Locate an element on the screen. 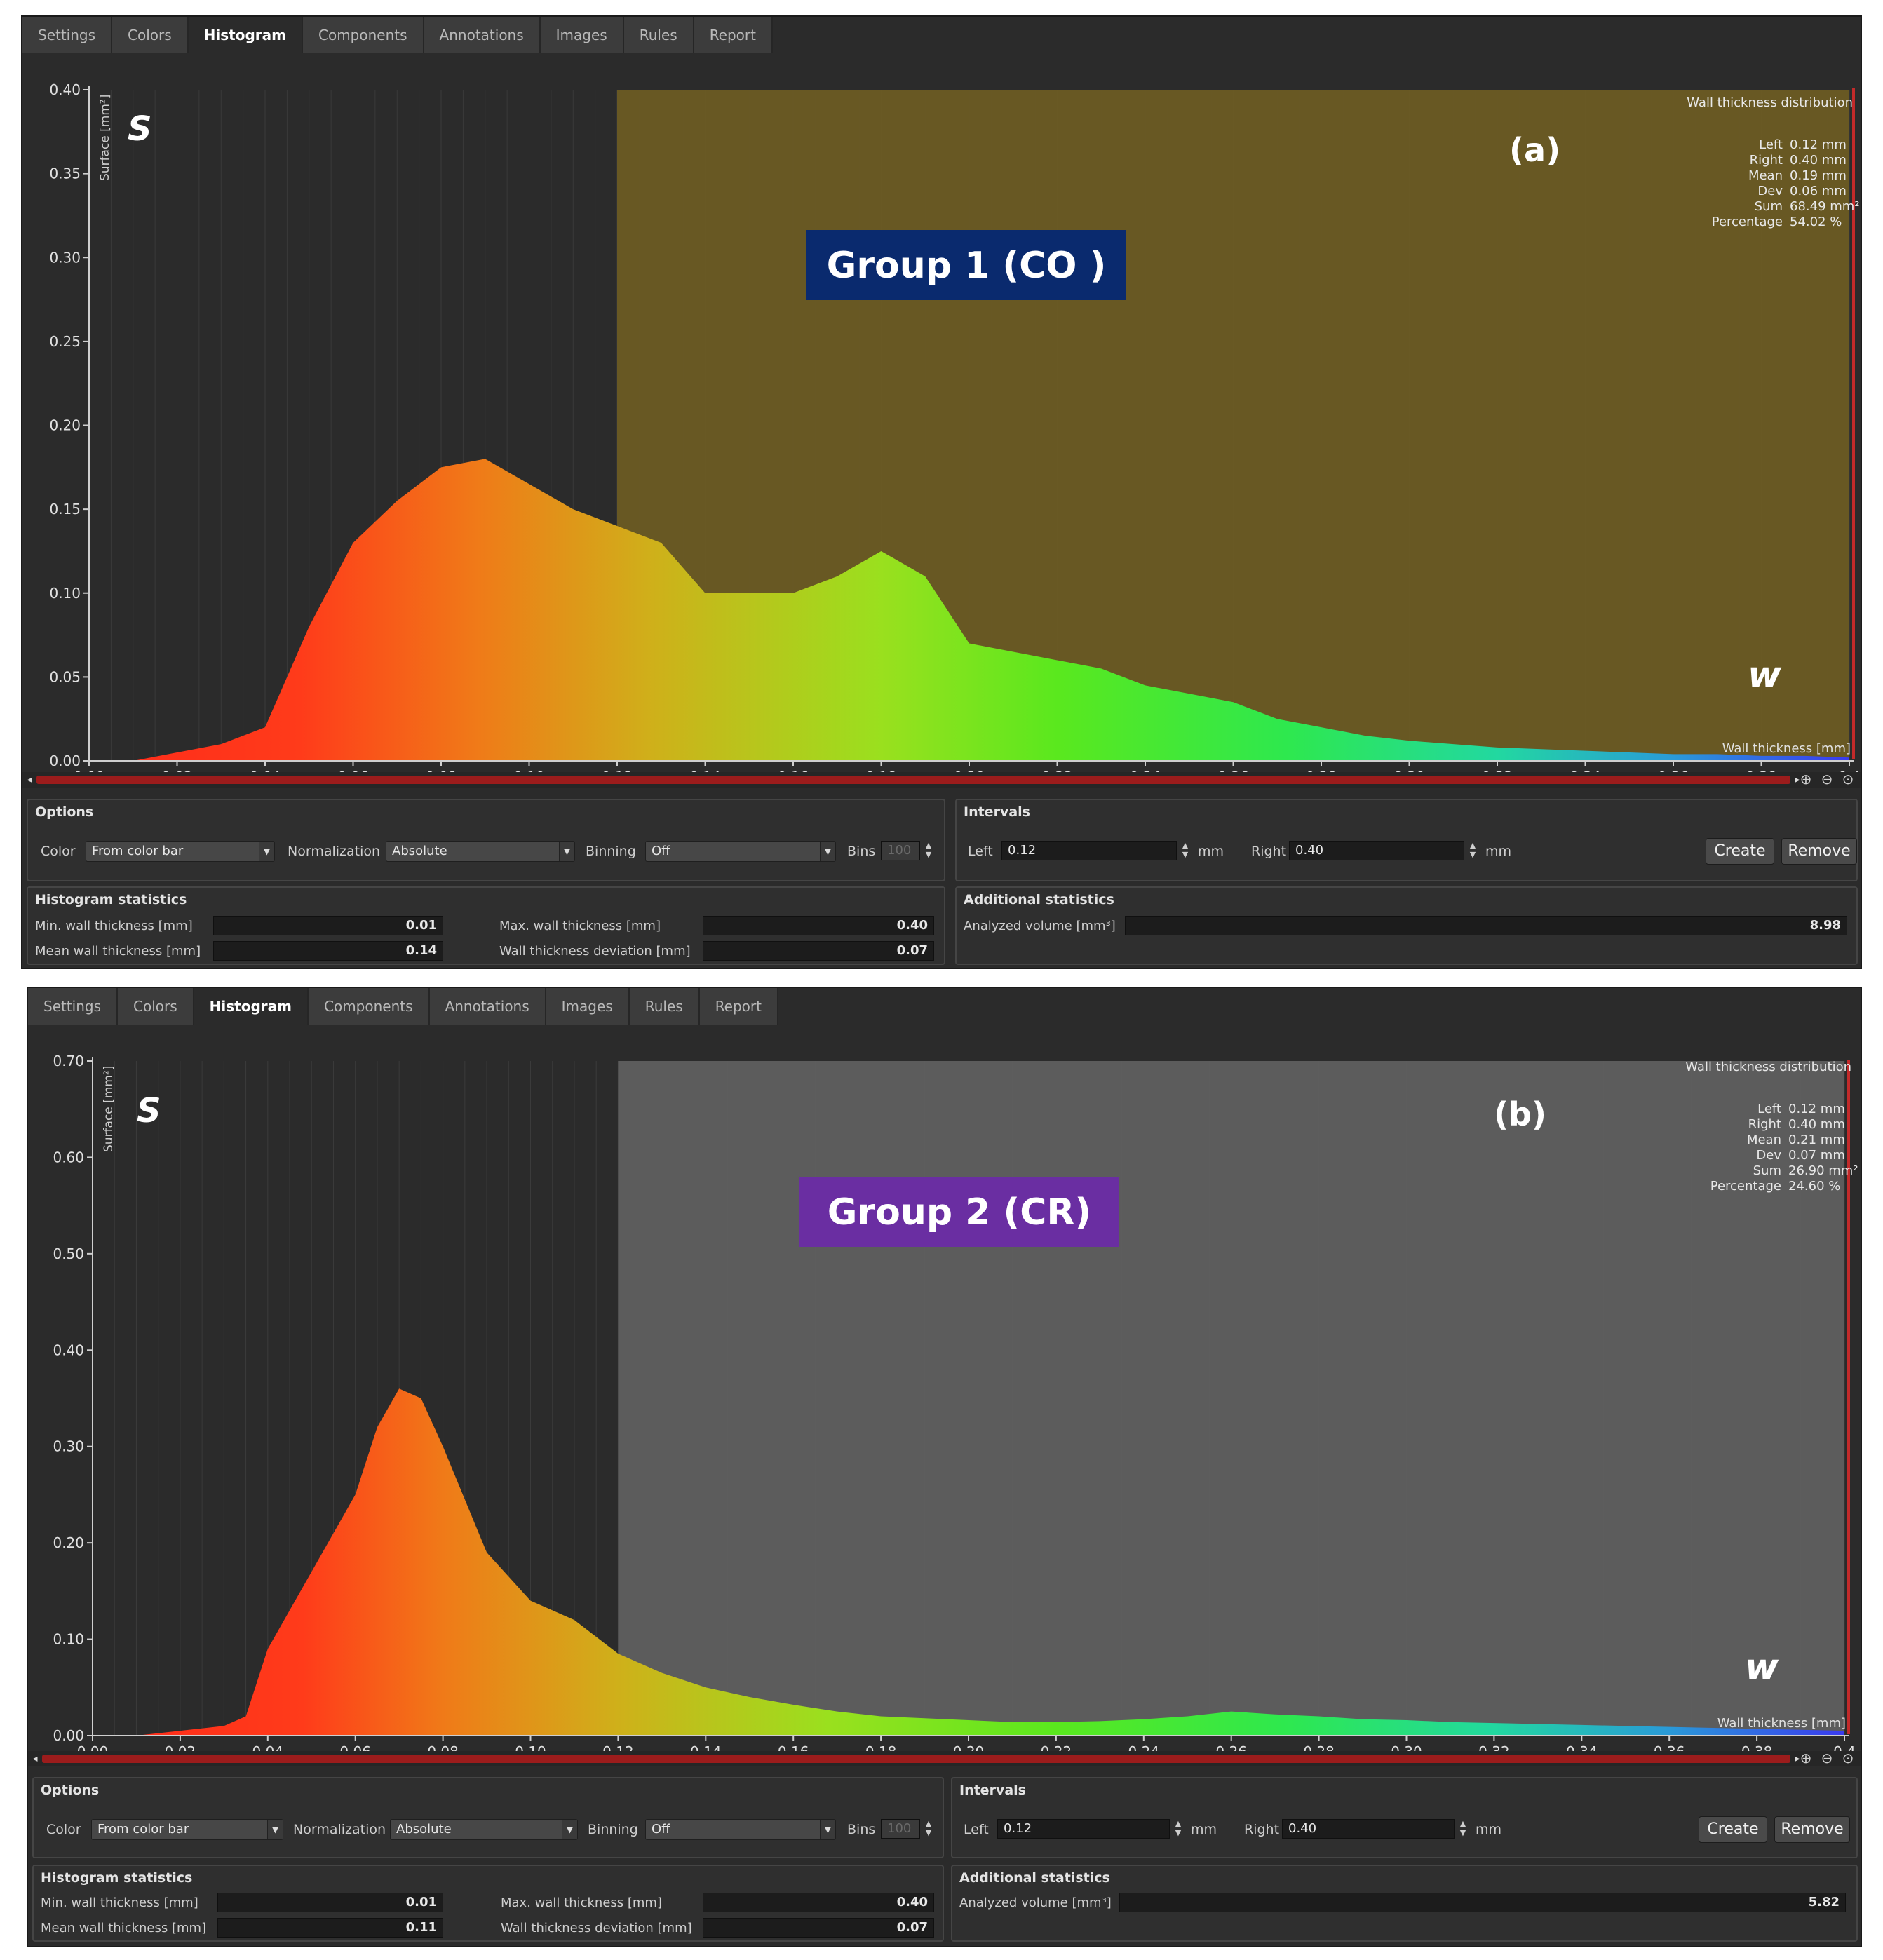 The width and height of the screenshot is (1883, 1960). y-tick-label: 0.60 is located at coordinates (68, 1157).